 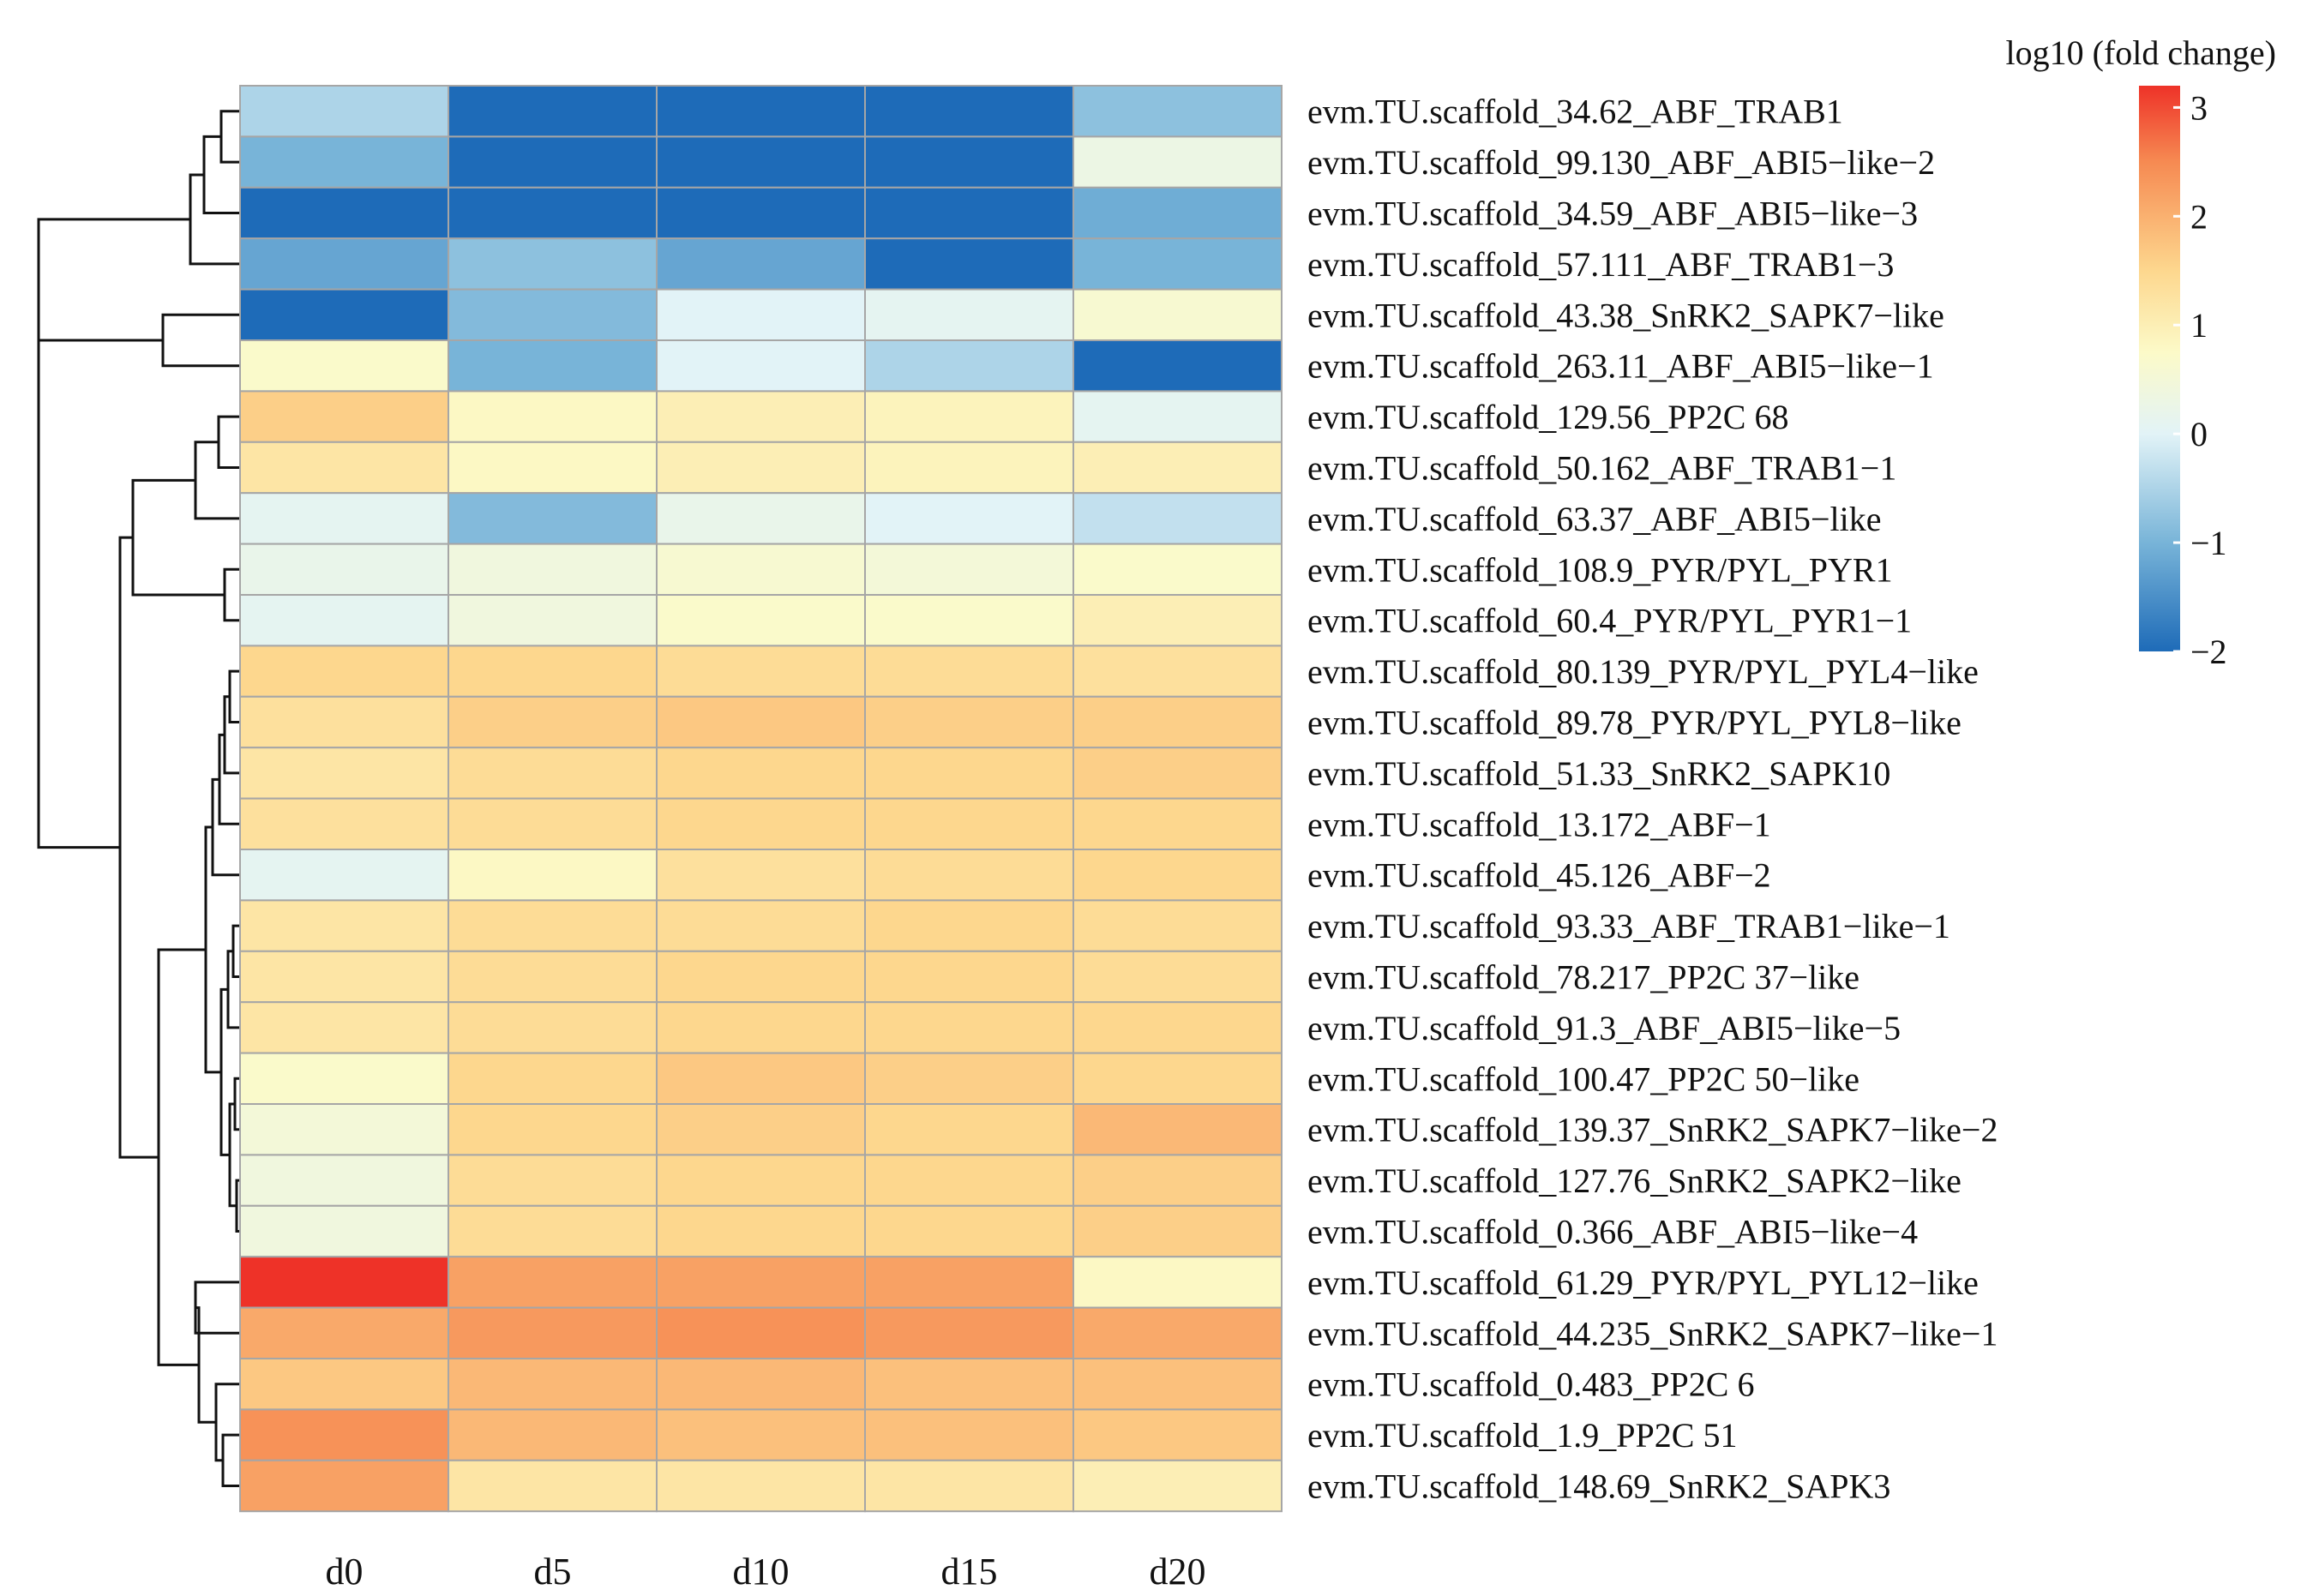 What do you see at coordinates (1643, 671) in the screenshot?
I see `row-label: evm.TU.scaffold_80.139_PYR/PYL_PYL4−like` at bounding box center [1643, 671].